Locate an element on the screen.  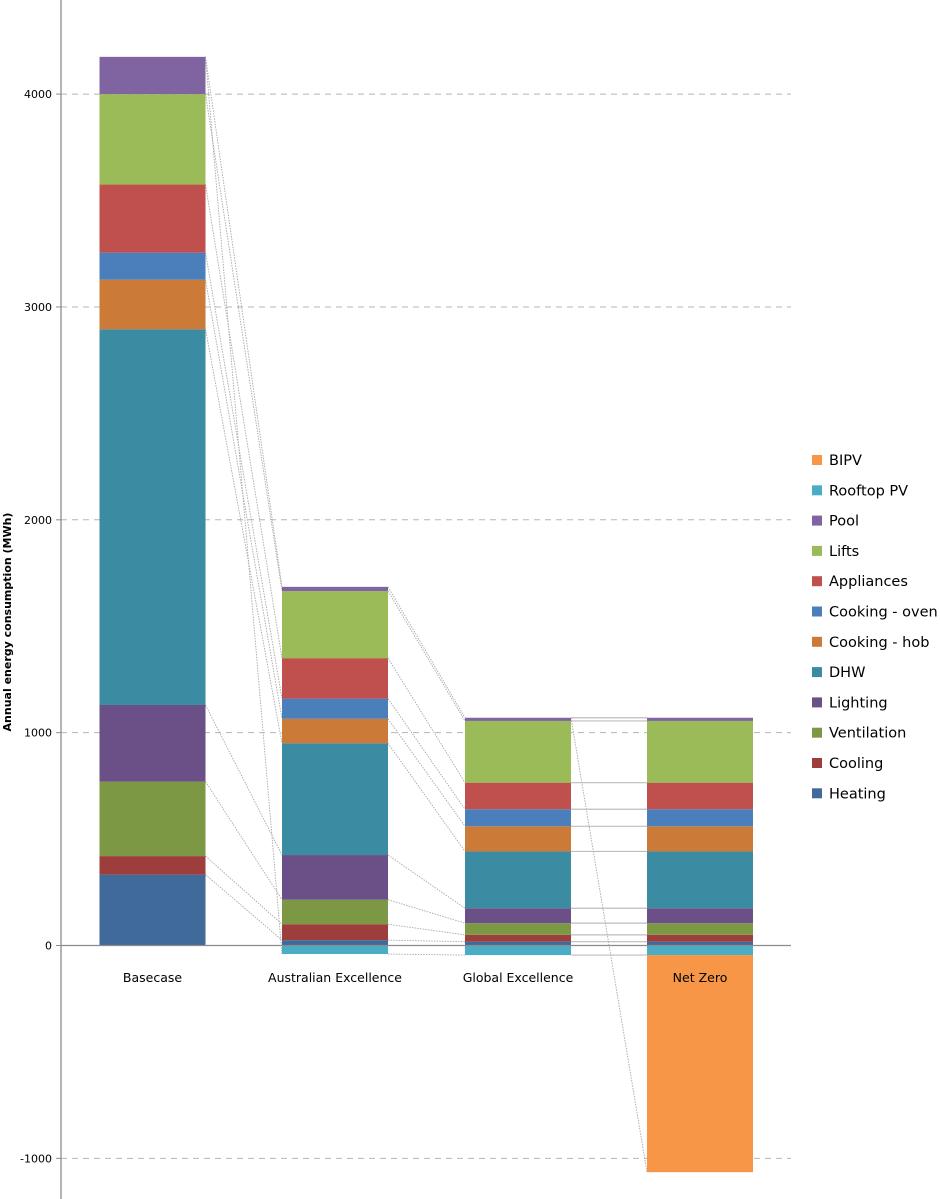
legend-label: Appliances is located at coordinates (868, 582).